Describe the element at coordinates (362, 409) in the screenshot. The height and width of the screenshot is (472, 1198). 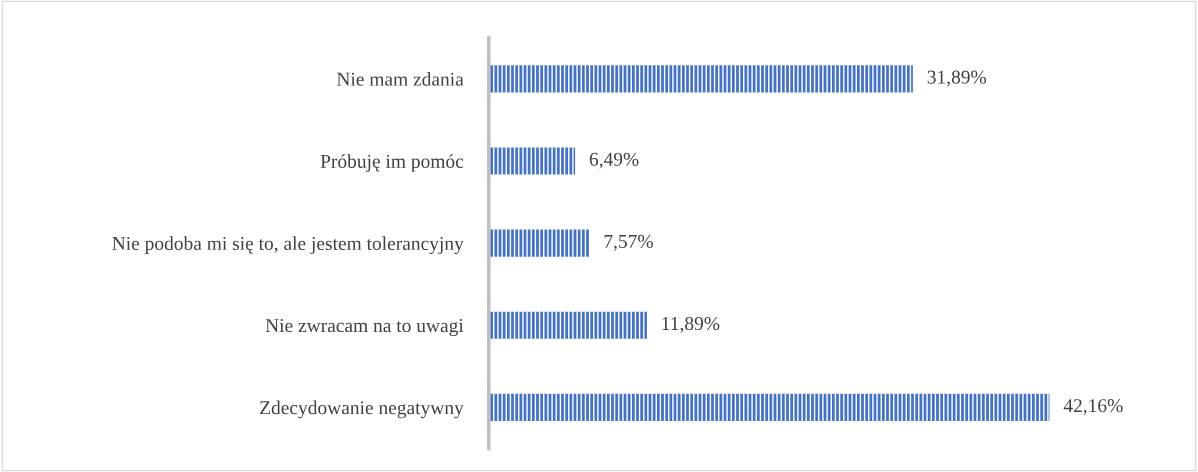
I see `y-tick-label: Zdecydowanie negatywny` at that location.